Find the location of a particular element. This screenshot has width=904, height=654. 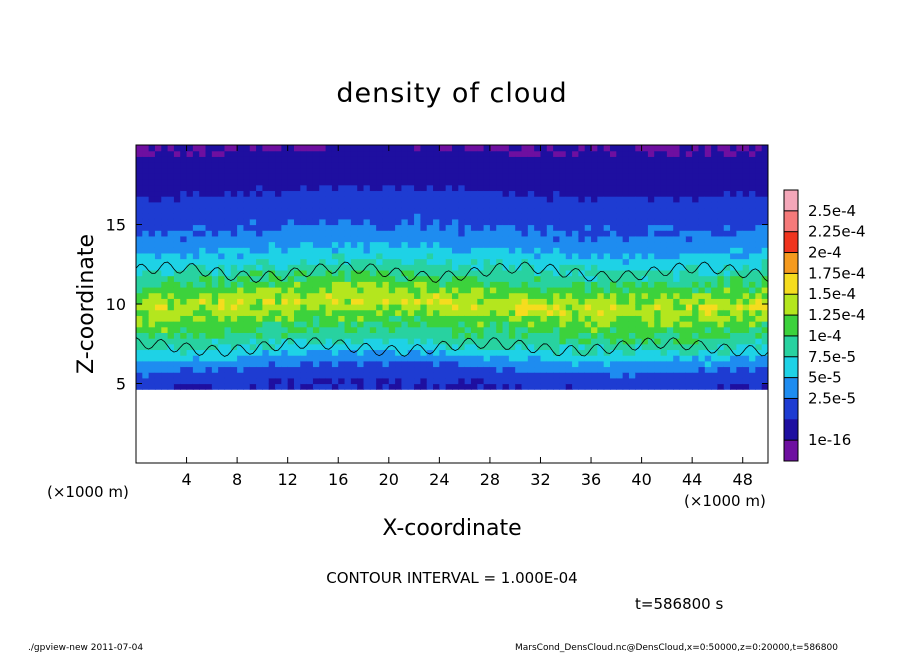

colorbar-swatch is located at coordinates (791, 263).